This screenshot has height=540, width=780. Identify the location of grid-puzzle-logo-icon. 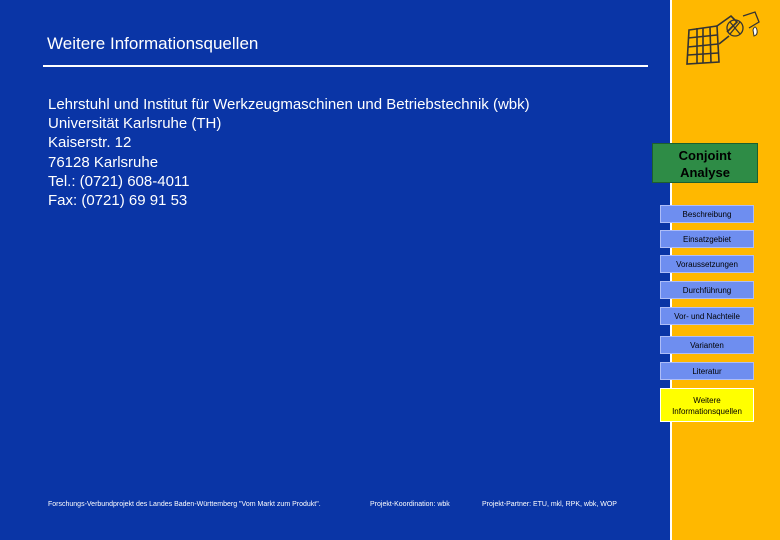
(723, 38).